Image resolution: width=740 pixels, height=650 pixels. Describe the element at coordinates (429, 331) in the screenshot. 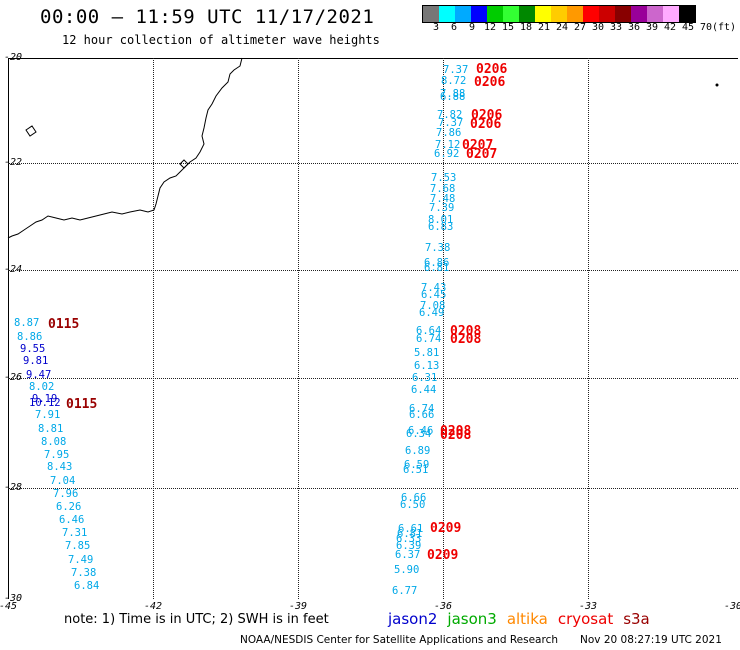

I see `wave-height-label: 6.64` at that location.